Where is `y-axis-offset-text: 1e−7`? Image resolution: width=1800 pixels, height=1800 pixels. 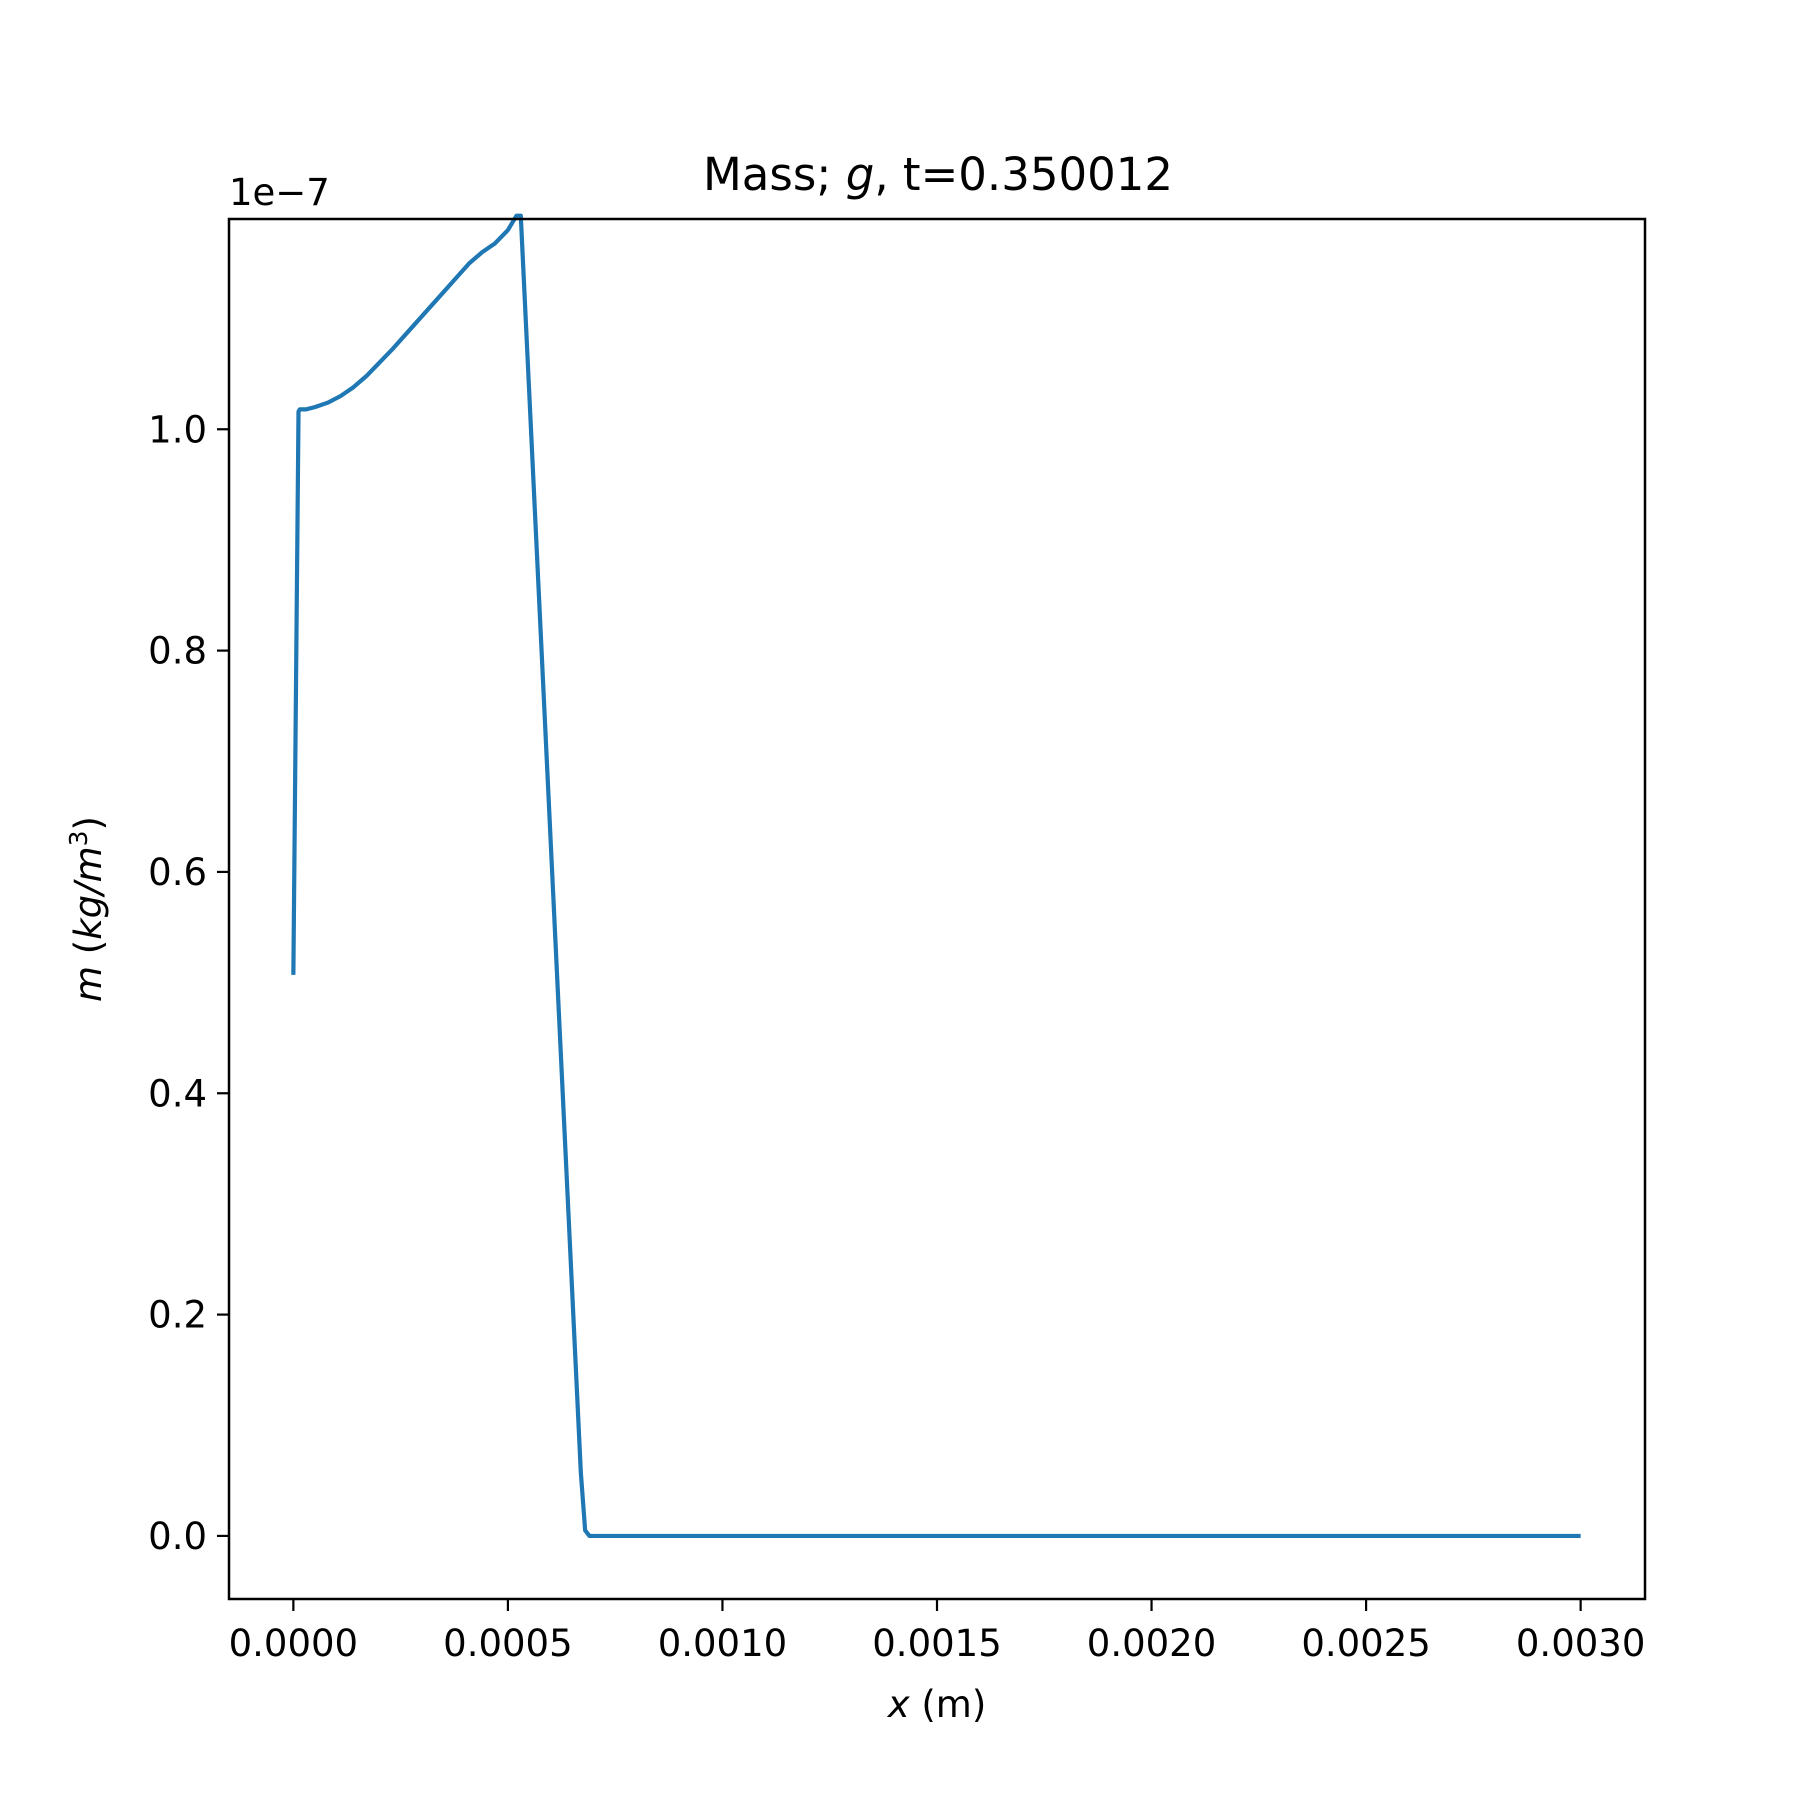
y-axis-offset-text: 1e−7 is located at coordinates (279, 192).